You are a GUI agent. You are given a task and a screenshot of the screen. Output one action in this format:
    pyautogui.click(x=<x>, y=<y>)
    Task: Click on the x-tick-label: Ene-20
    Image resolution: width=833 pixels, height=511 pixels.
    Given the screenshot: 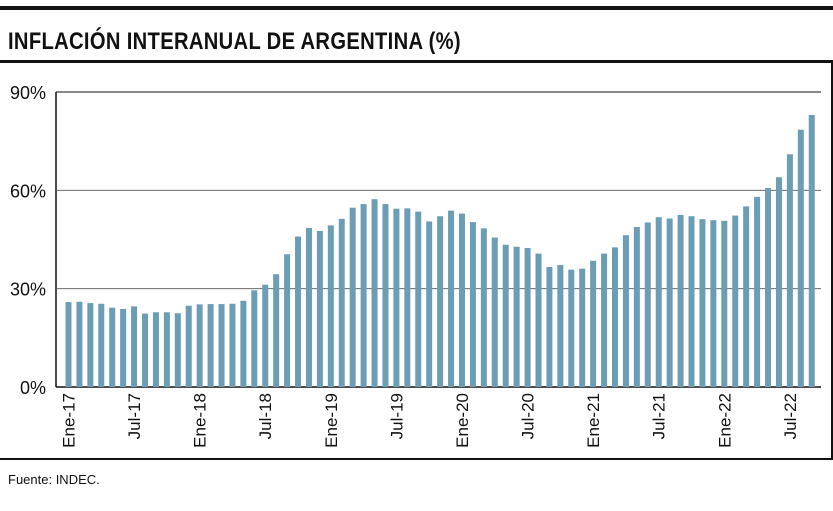 What is the action you would take?
    pyautogui.click(x=462, y=420)
    